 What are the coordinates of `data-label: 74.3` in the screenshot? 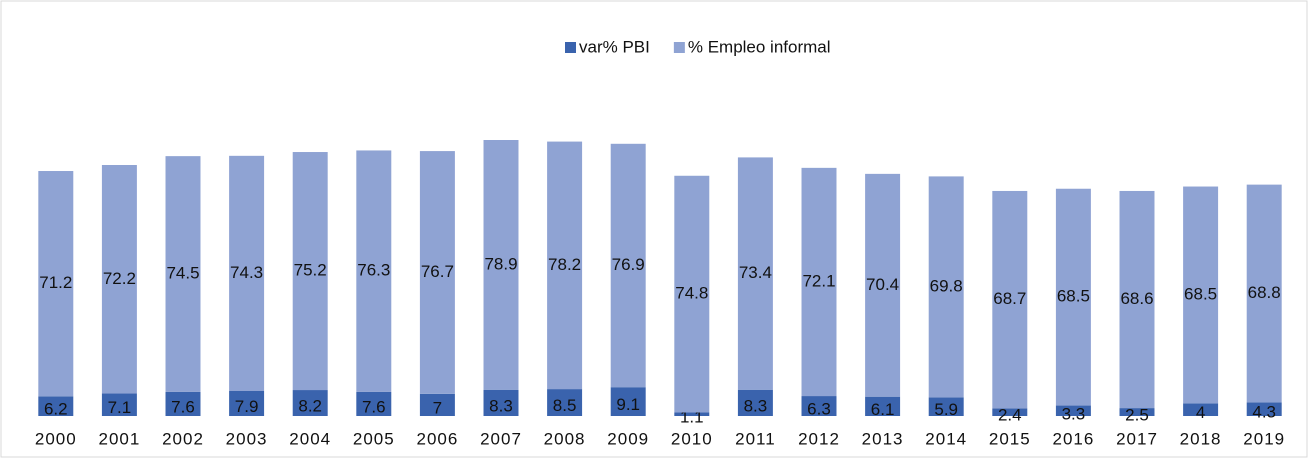 It's located at (246, 272).